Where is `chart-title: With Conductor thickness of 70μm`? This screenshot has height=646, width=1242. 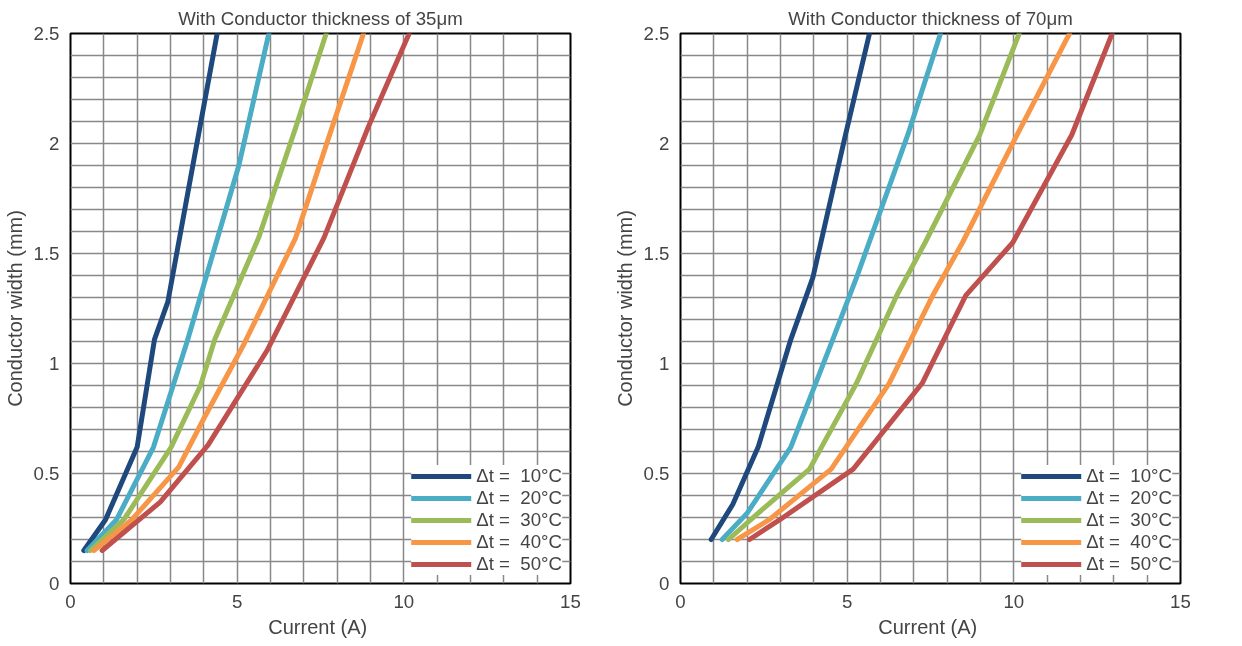
chart-title: With Conductor thickness of 70μm is located at coordinates (930, 18).